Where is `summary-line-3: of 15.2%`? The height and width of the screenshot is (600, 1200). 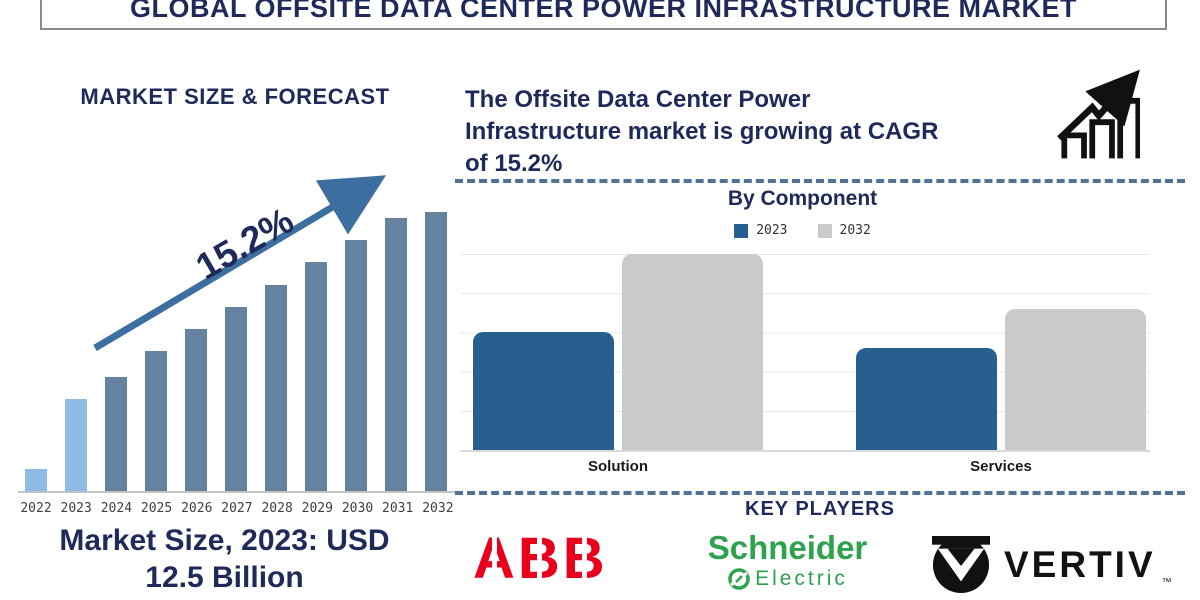 summary-line-3: of 15.2% is located at coordinates (514, 163).